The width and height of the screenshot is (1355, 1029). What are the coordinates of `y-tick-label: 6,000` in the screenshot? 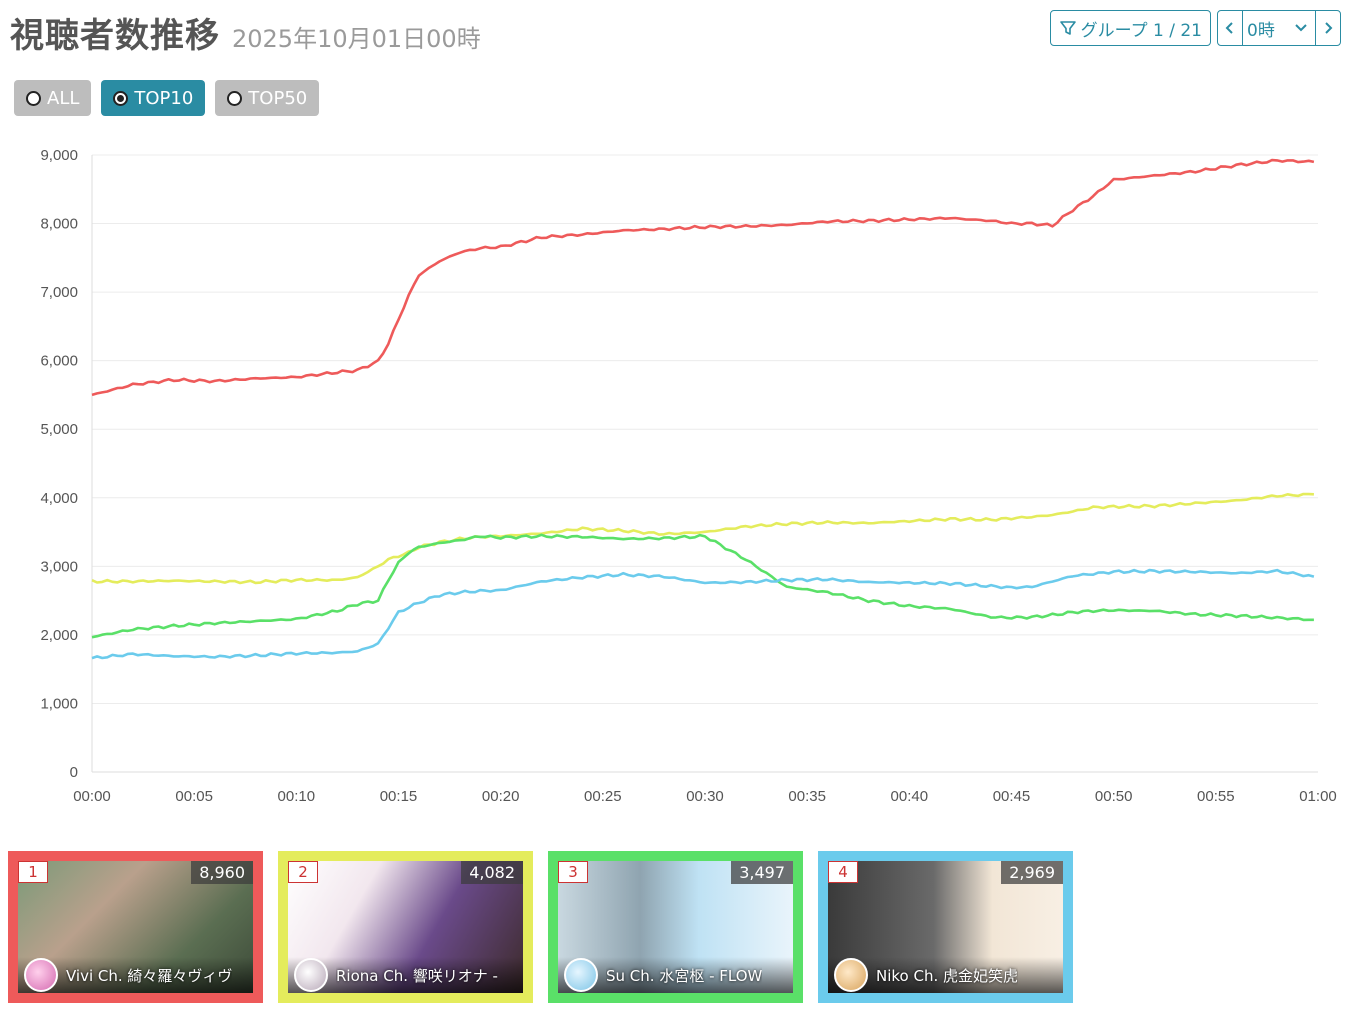 It's located at (59, 361).